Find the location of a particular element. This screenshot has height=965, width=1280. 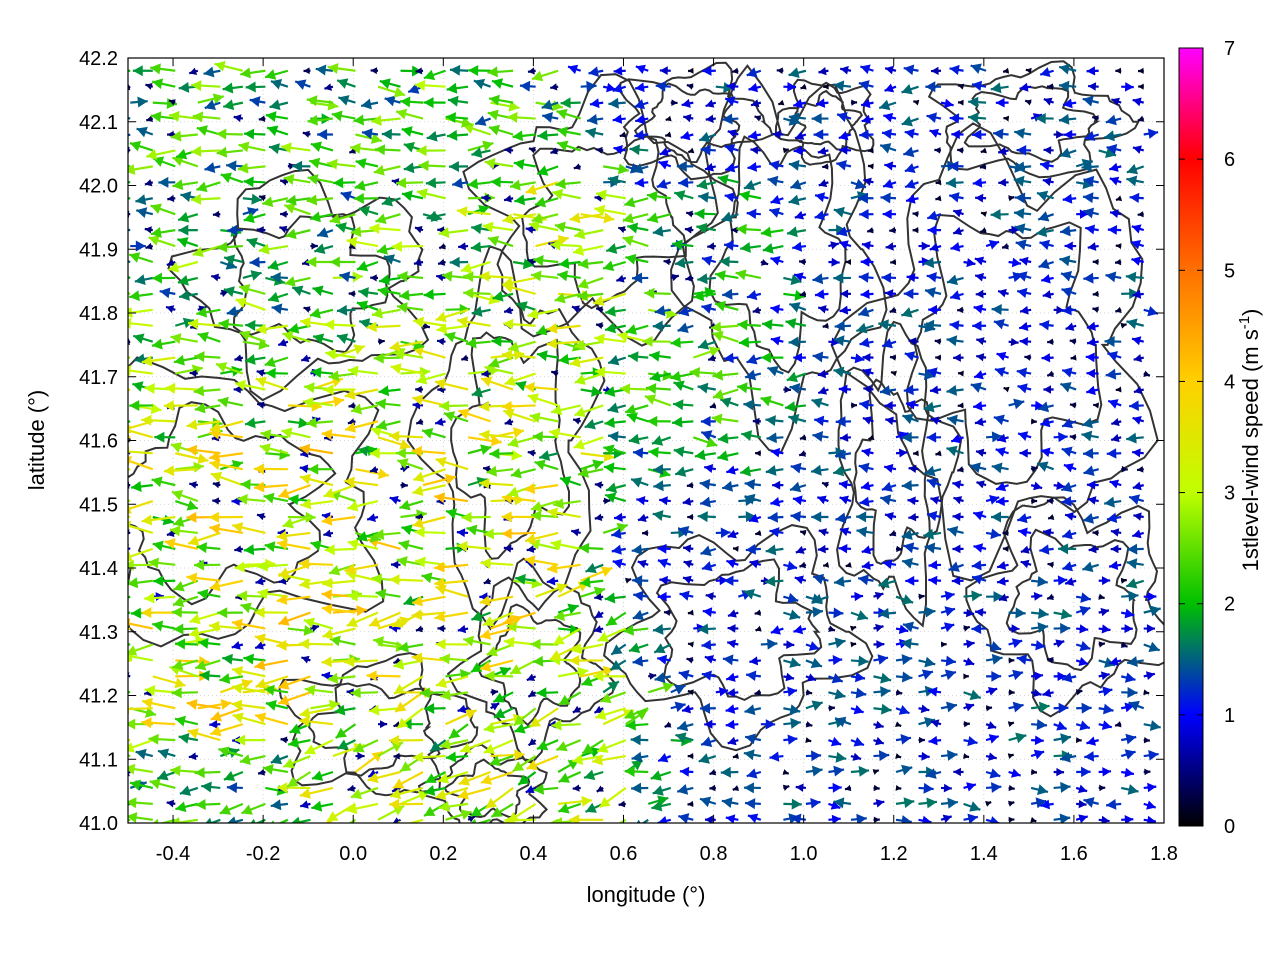

wind-vector-shaft is located at coordinates (613, 827).